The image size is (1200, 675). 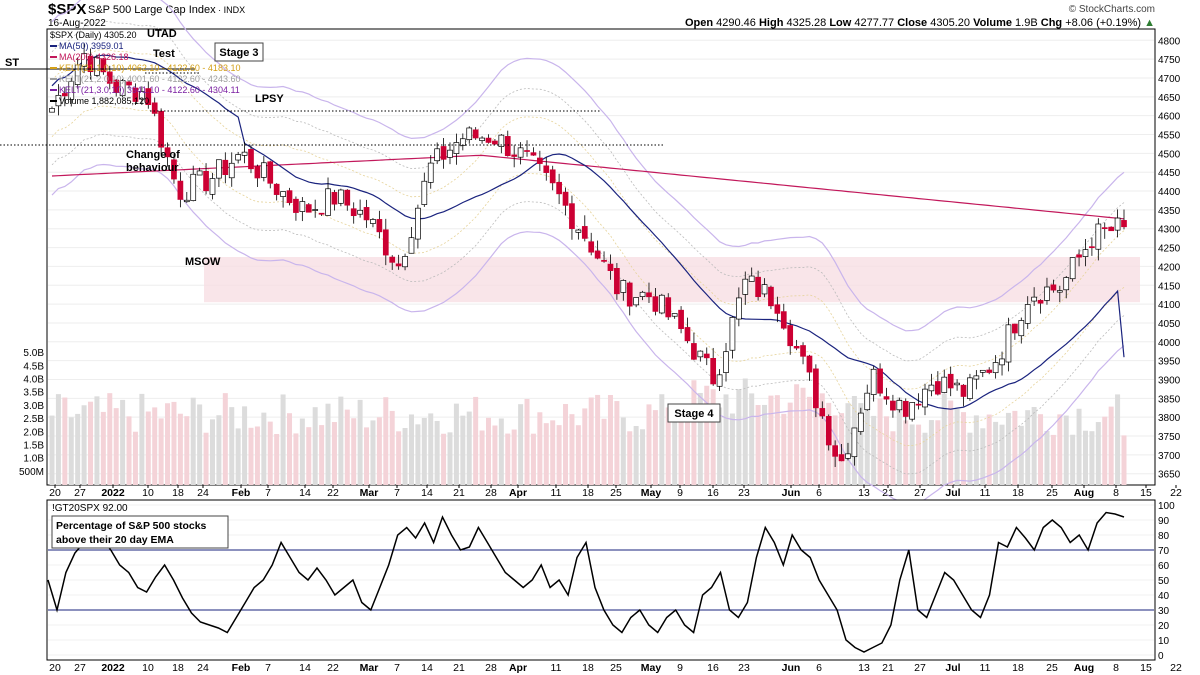 I want to click on index-name: S&P 500 Large Cap Index · INDX, so click(x=166, y=10).